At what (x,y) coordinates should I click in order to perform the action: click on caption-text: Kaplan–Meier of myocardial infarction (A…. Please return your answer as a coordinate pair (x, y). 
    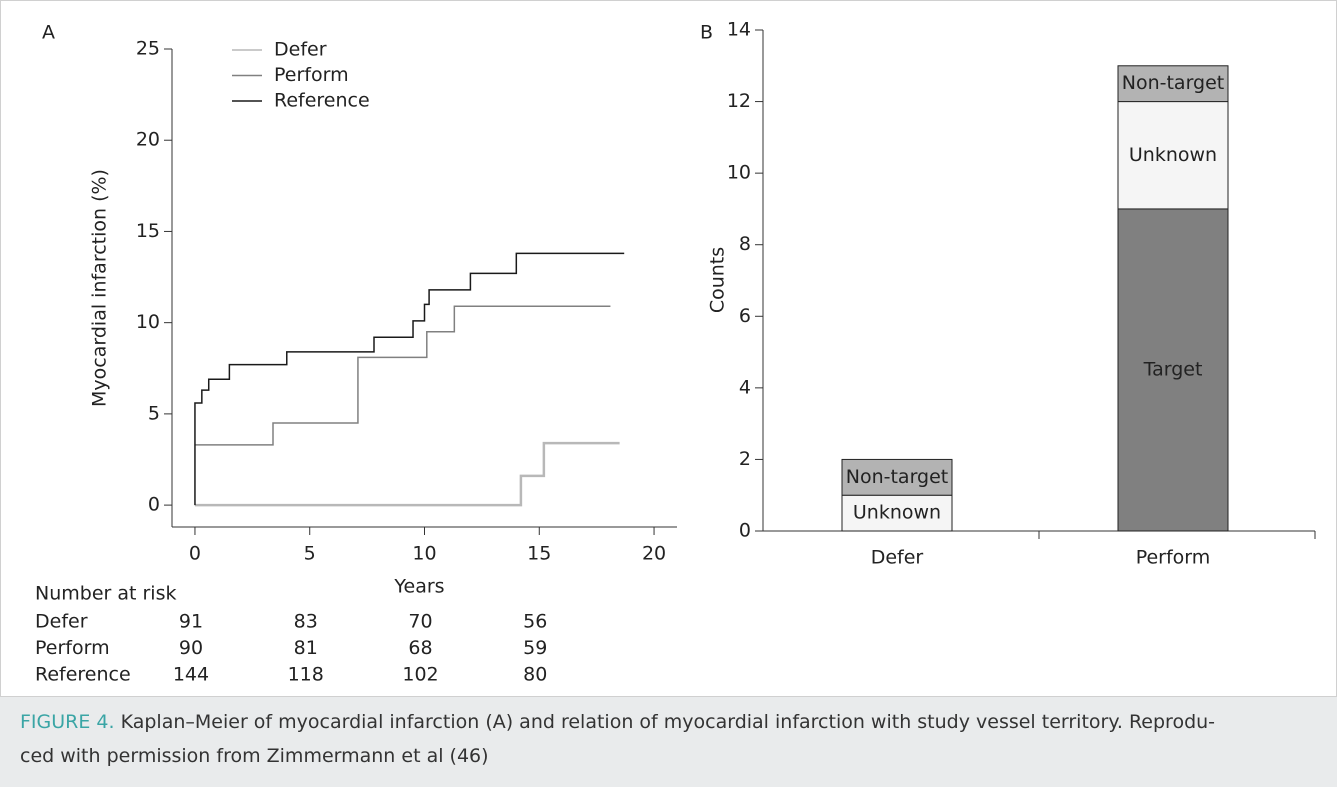
    Looking at the image, I should click on (668, 722).